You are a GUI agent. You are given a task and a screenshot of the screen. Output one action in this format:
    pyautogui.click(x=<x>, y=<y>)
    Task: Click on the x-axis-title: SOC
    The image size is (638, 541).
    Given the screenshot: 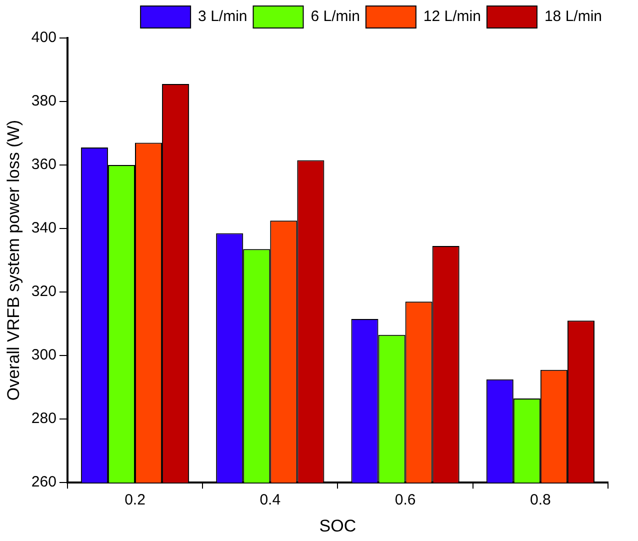 What is the action you would take?
    pyautogui.click(x=337, y=526)
    